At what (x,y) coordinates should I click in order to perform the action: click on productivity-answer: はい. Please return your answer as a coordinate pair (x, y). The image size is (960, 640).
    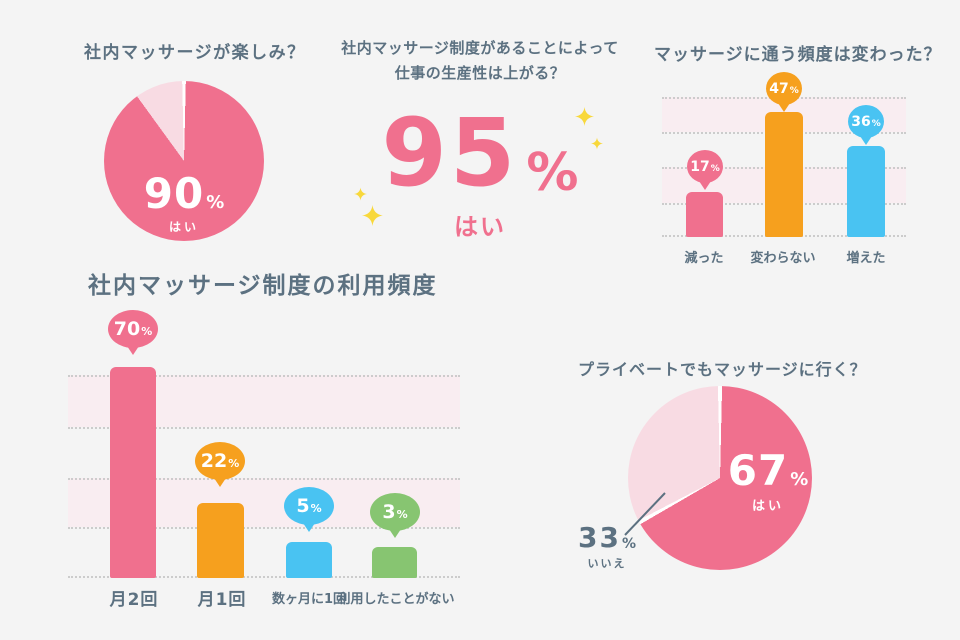
    Looking at the image, I should click on (480, 227).